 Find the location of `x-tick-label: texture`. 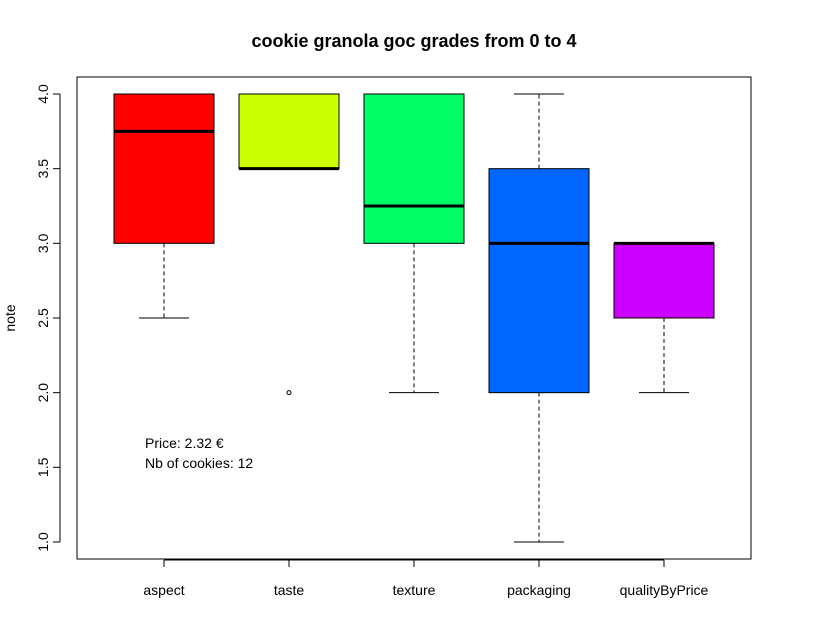

x-tick-label: texture is located at coordinates (414, 590).